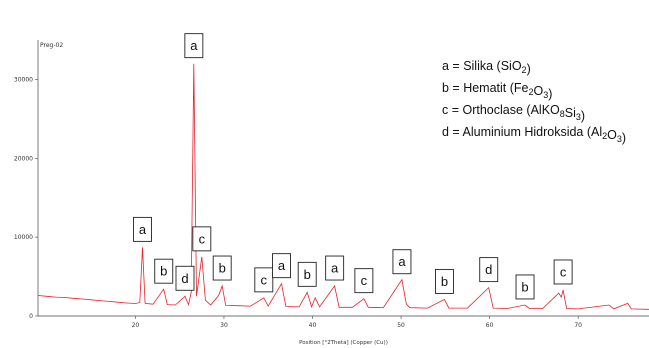 The height and width of the screenshot is (348, 649). Describe the element at coordinates (513, 113) in the screenshot. I see `legend-entry: c = Orthoclase (AlKO8Si3)` at that location.